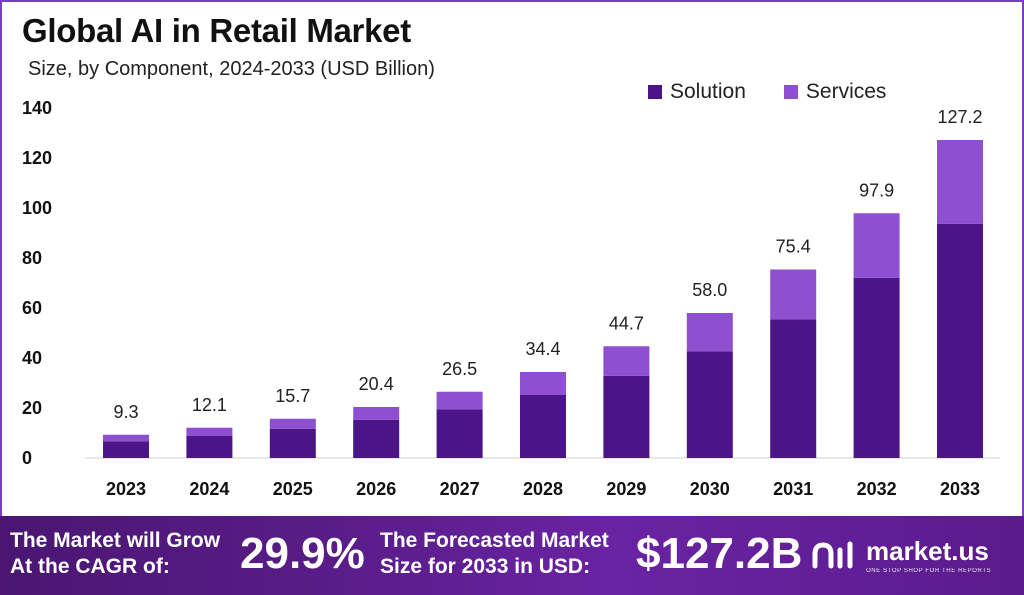  Describe the element at coordinates (793, 489) in the screenshot. I see `x-tick-label-2031: 2031` at that location.